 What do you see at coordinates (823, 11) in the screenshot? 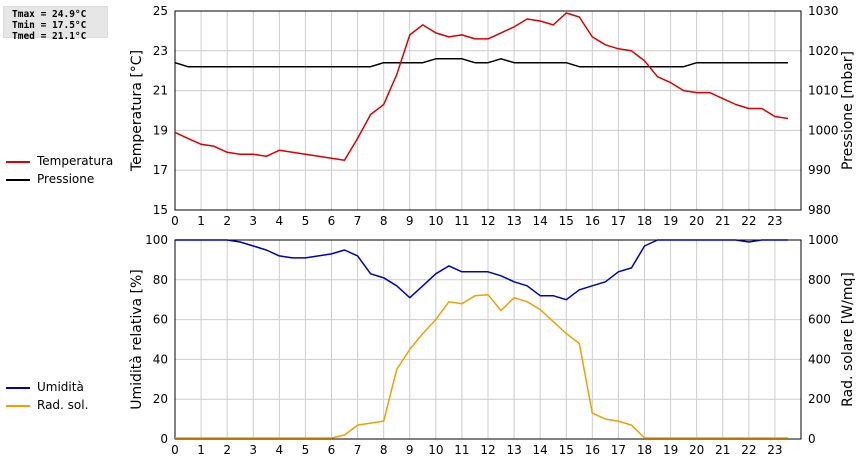
I see `y-tick-label-right: 1030` at bounding box center [823, 11].